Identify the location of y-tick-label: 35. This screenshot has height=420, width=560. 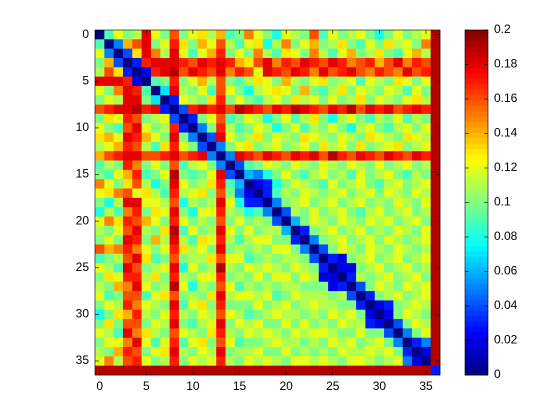
(83, 360).